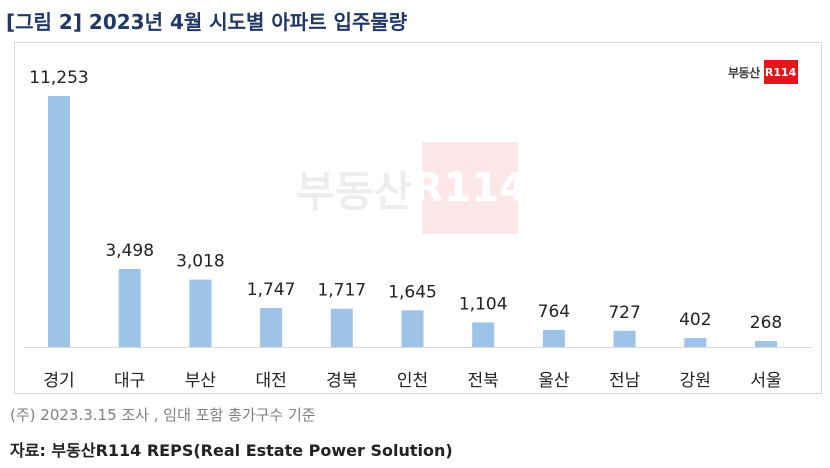  What do you see at coordinates (554, 312) in the screenshot?
I see `data-label-8: 764` at bounding box center [554, 312].